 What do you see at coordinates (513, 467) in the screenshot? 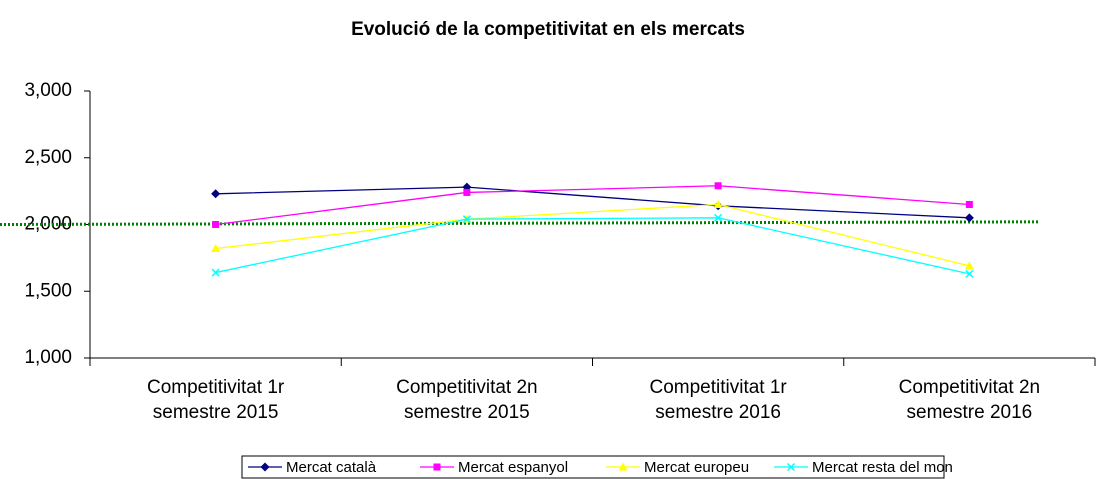
I see `legend-label: Mercat espanyol` at bounding box center [513, 467].